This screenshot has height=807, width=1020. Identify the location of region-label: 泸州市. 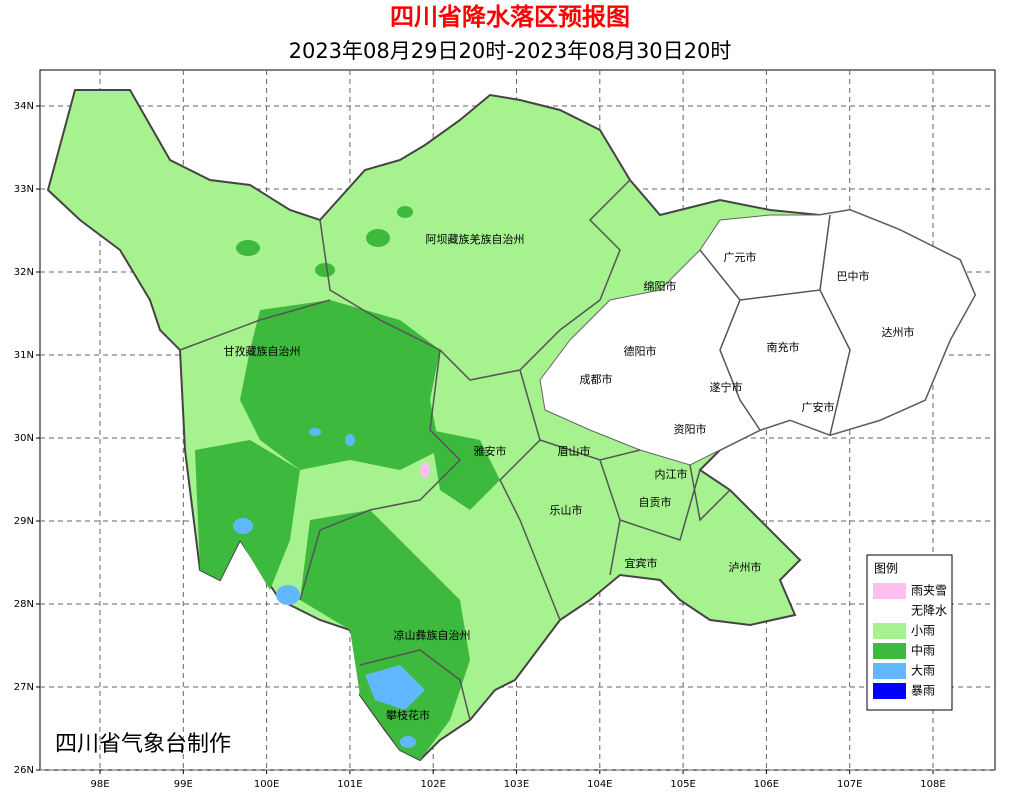
(745, 567).